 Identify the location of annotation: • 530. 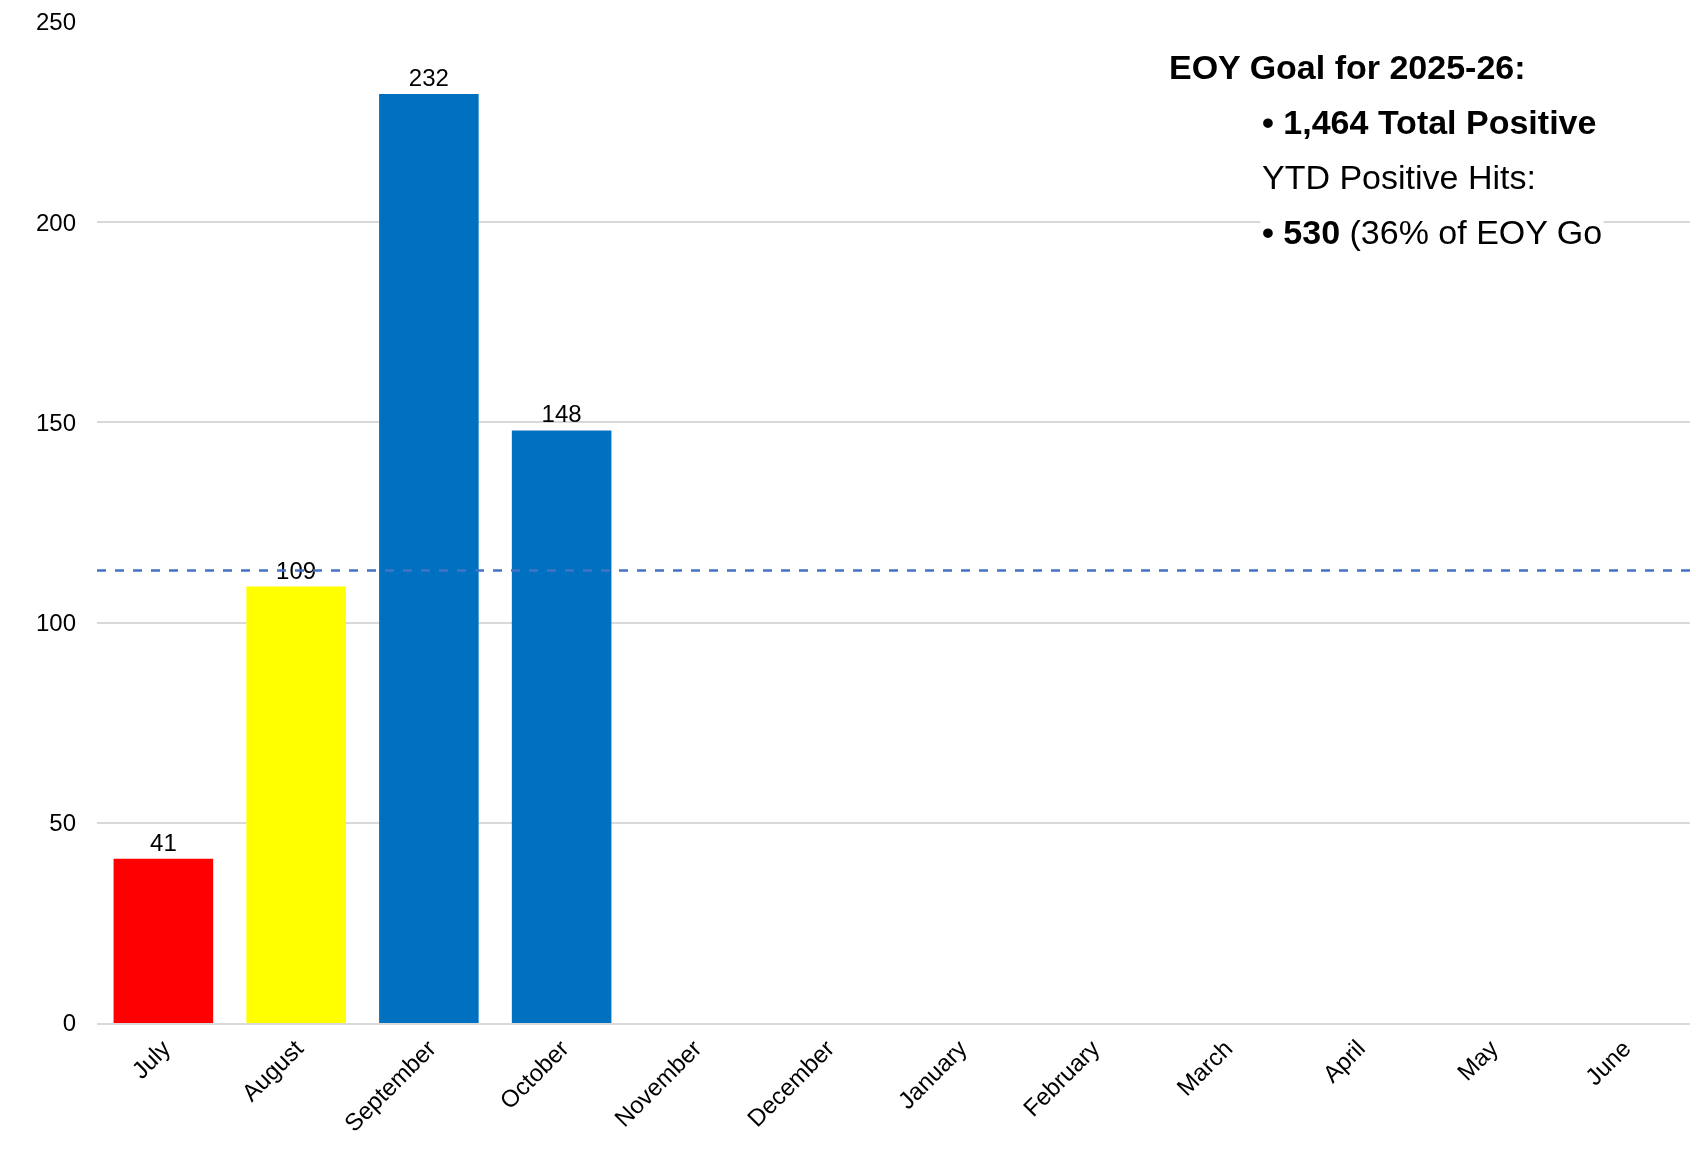
(1301, 232).